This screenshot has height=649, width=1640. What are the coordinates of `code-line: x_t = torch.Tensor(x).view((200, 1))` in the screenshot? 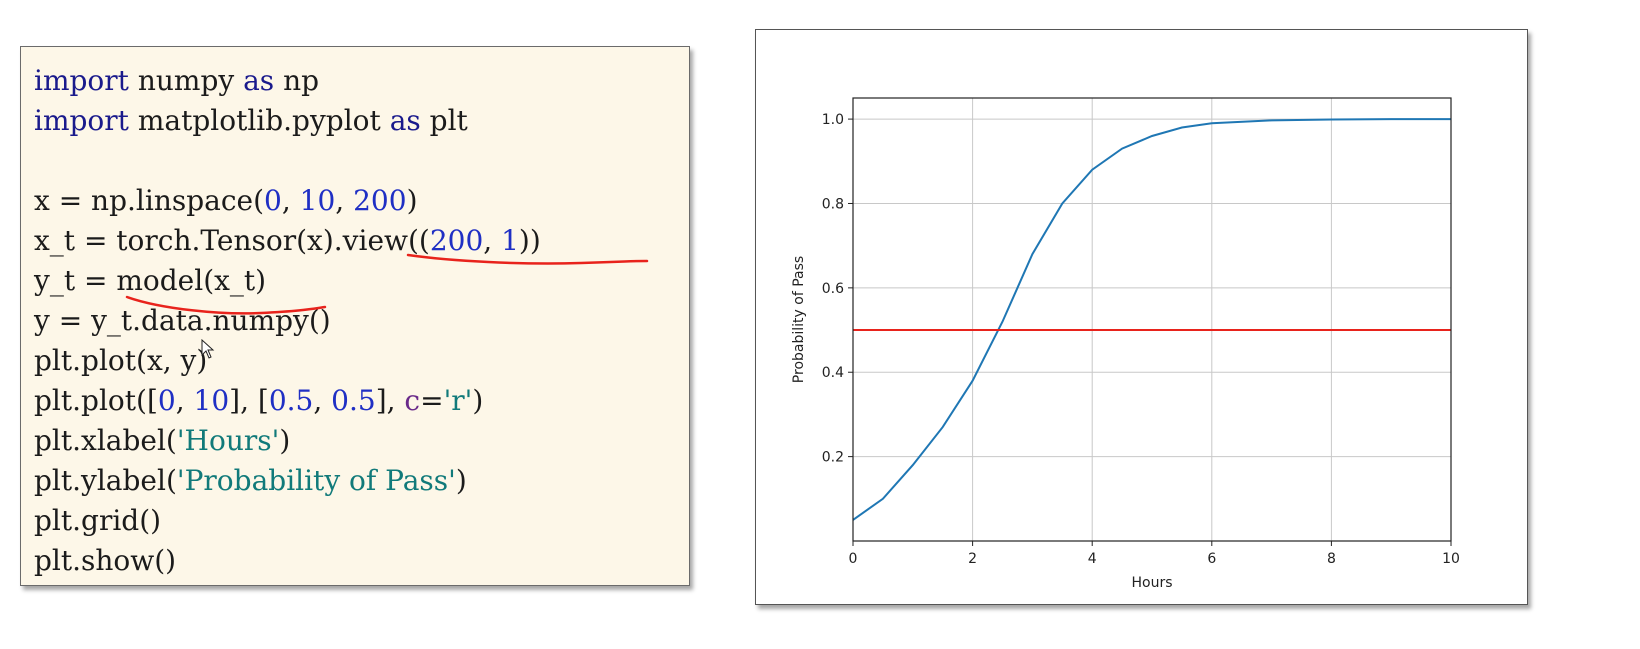 It's located at (287, 241).